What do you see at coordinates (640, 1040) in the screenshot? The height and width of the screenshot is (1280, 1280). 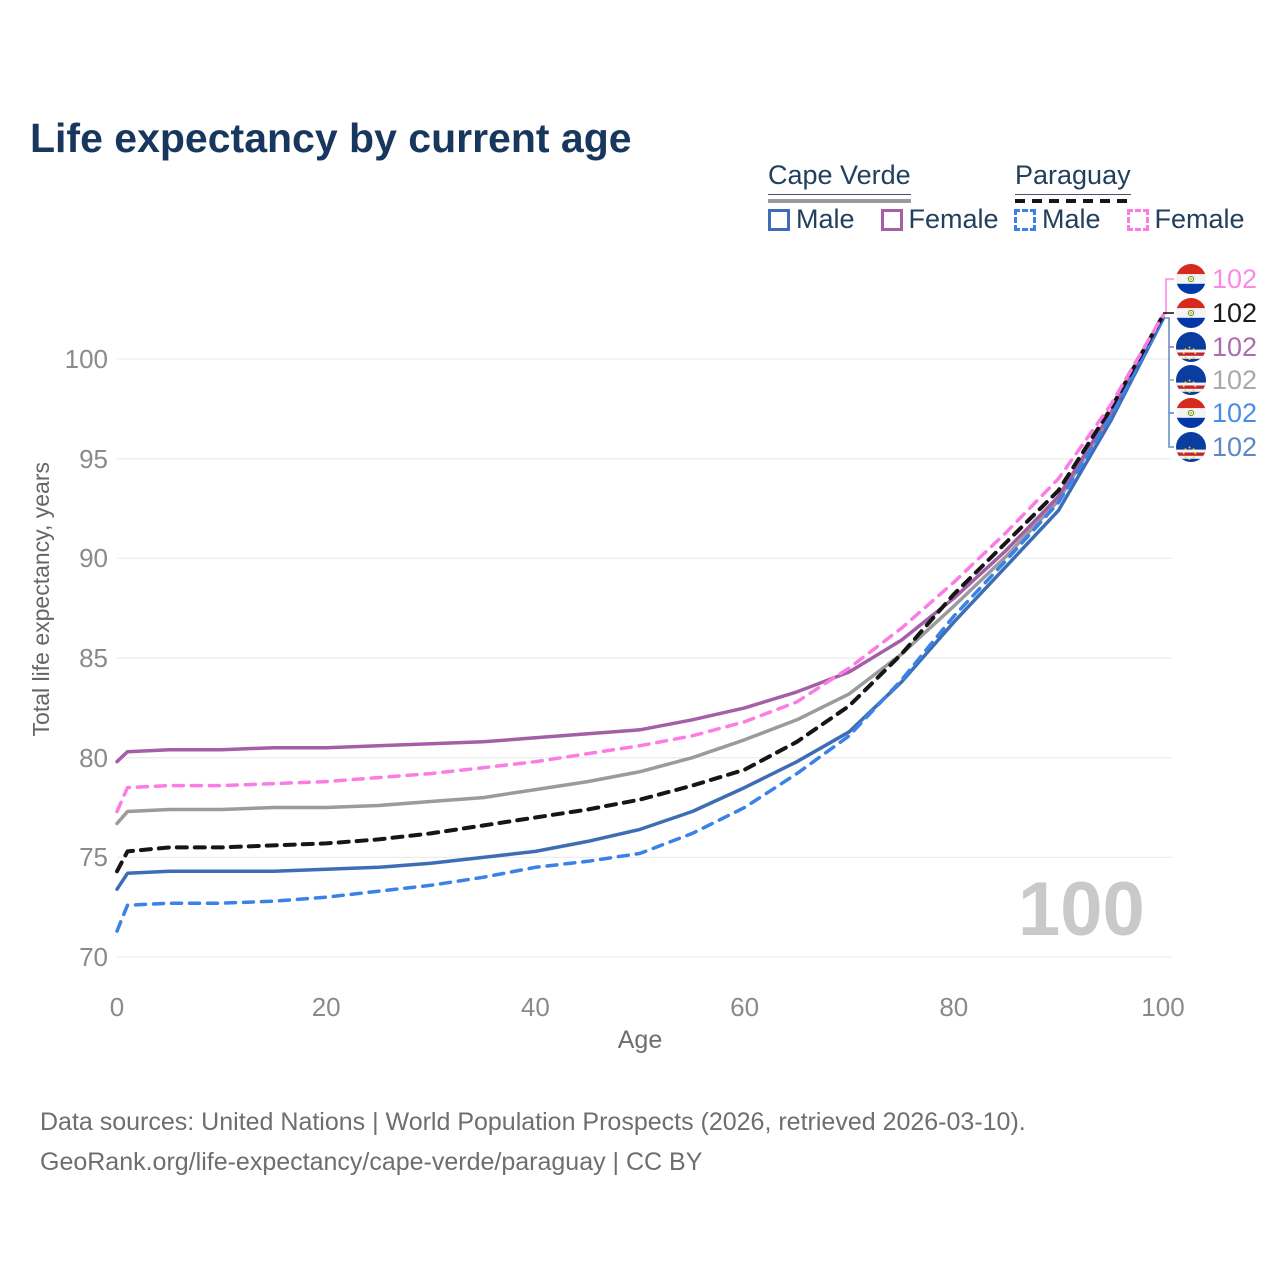 I see `x-axis-title: Age` at bounding box center [640, 1040].